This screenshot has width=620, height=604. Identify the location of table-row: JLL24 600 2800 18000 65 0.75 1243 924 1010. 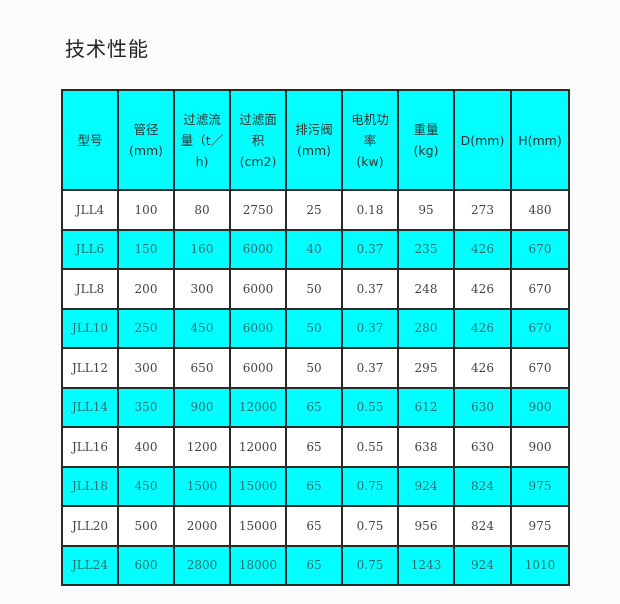
(315, 565).